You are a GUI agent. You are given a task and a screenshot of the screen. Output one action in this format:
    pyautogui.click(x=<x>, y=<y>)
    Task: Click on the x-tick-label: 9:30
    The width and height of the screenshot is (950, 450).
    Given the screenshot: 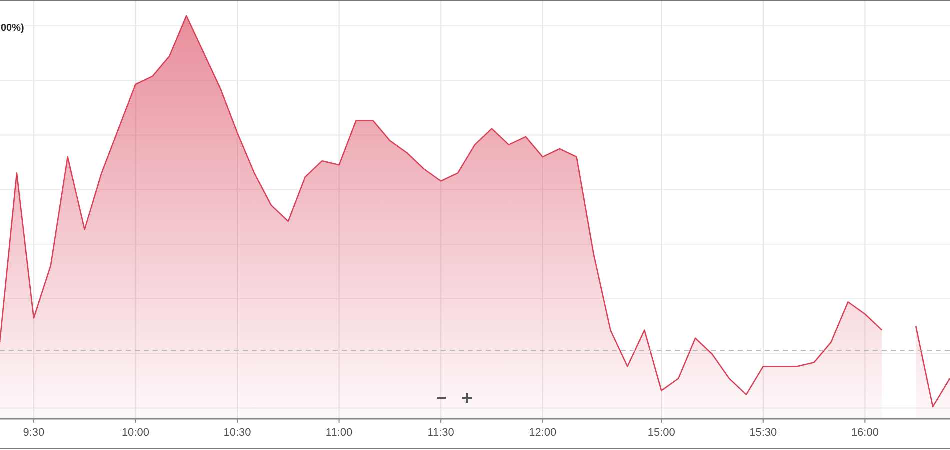 What is the action you would take?
    pyautogui.click(x=34, y=433)
    